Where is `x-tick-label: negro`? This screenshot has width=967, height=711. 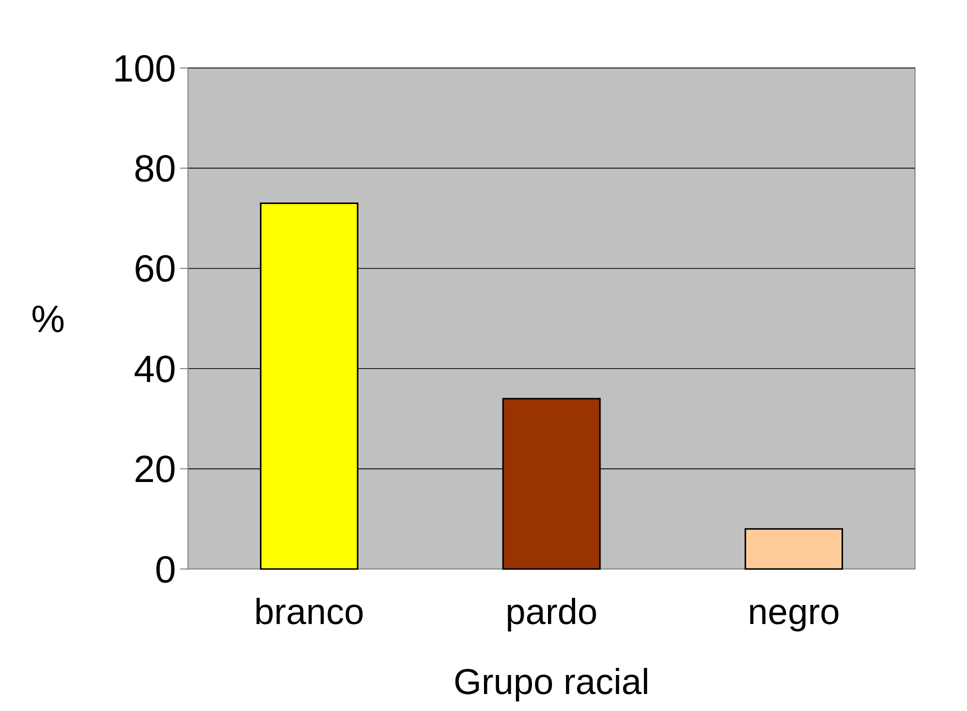 x-tick-label: negro is located at coordinates (794, 611).